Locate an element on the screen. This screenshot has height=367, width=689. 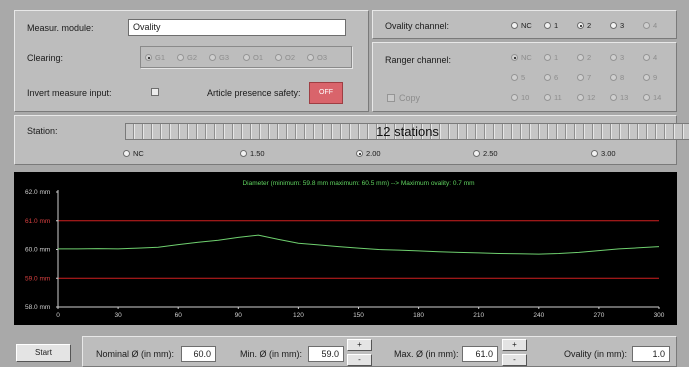
x-tick-label: 150 is located at coordinates (358, 315).